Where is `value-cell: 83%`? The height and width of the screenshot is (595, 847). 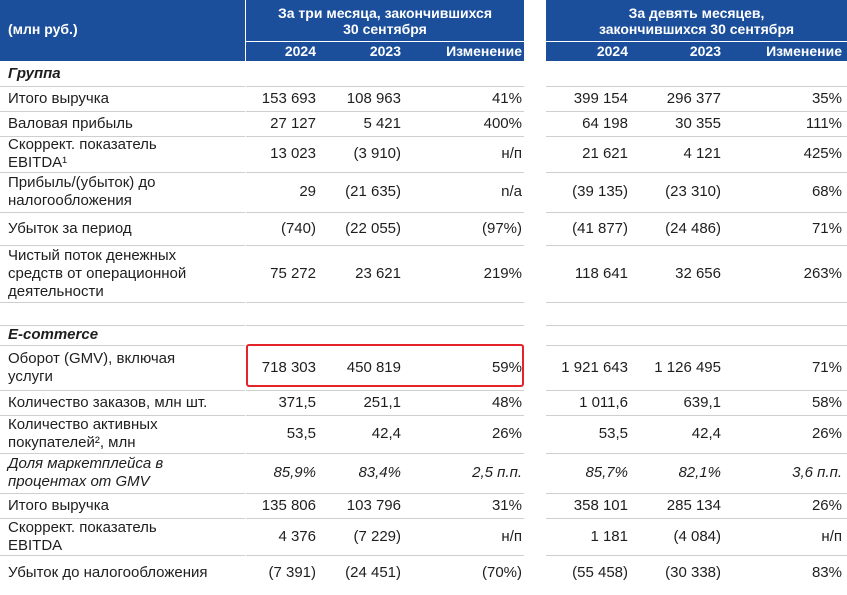
value-cell: 83% is located at coordinates (826, 572).